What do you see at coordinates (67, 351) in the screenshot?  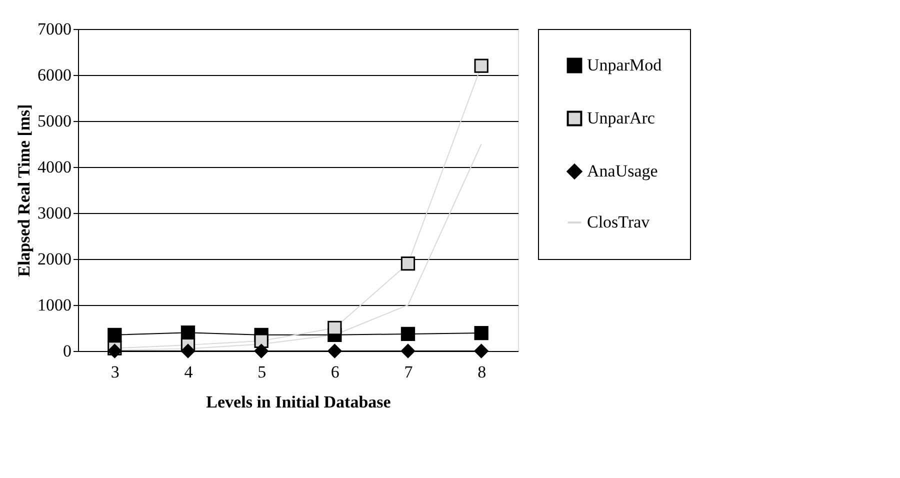 I see `y-tick-label: 0` at bounding box center [67, 351].